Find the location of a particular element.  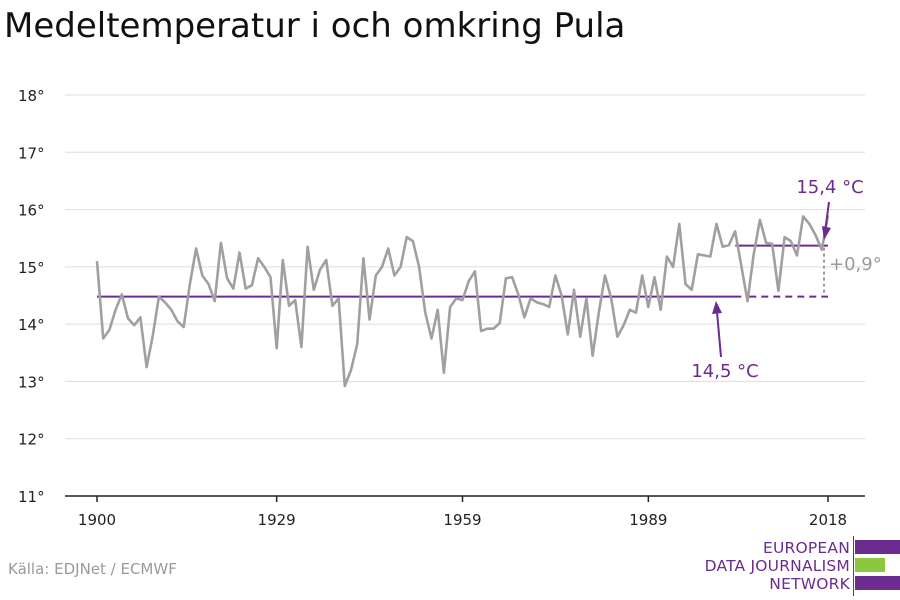

x-tick-label: 1900 is located at coordinates (97, 520).